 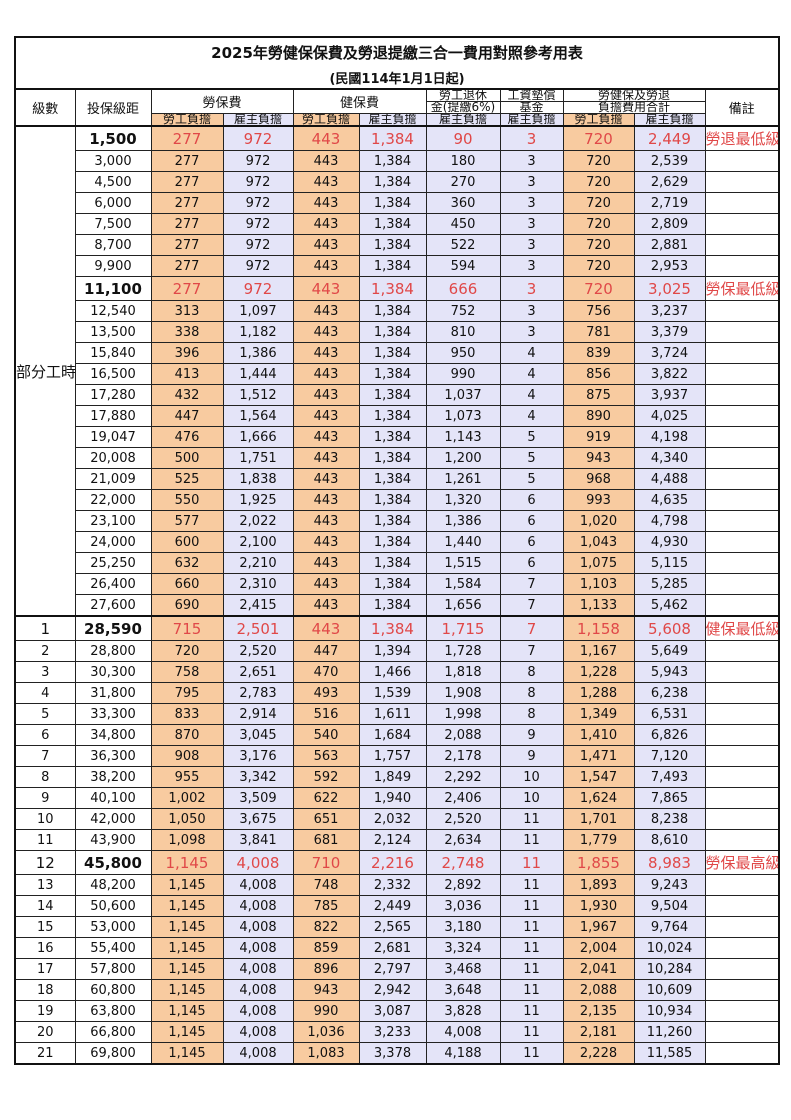 I want to click on value-cell: 1,564, so click(x=258, y=416).